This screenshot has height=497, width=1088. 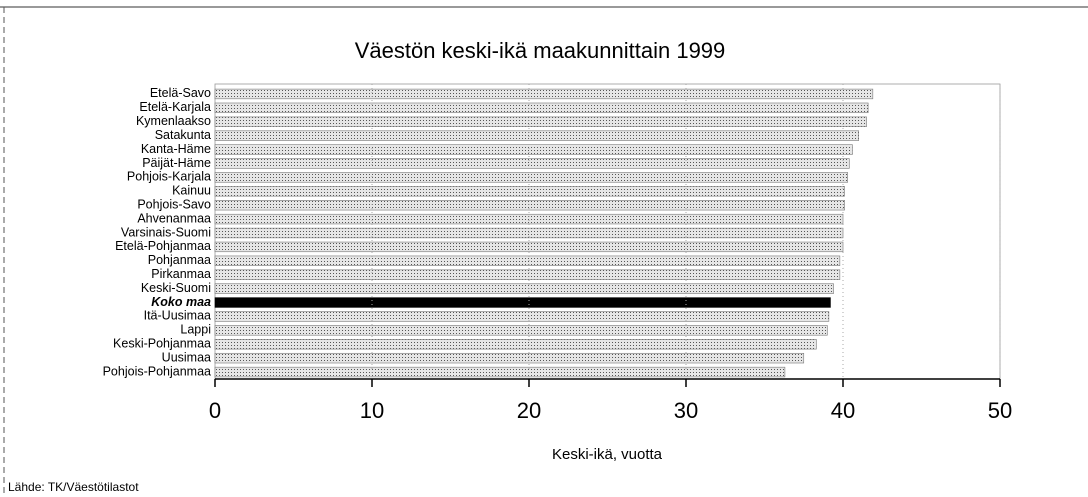 What do you see at coordinates (686, 410) in the screenshot?
I see `x-tick-label: 30` at bounding box center [686, 410].